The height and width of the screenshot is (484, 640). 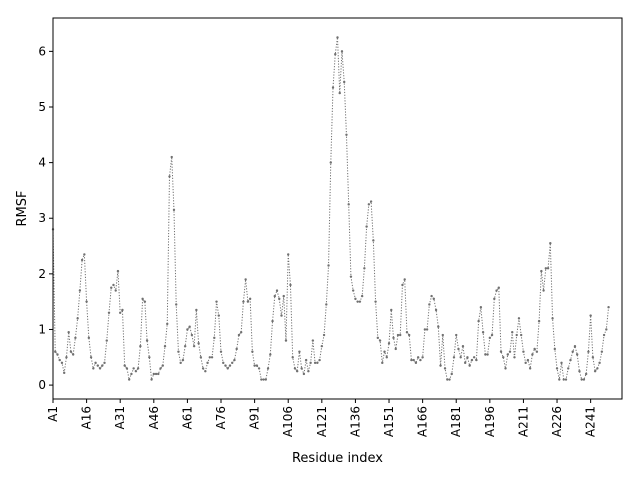 What do you see at coordinates (42, 385) in the screenshot?
I see `y-tick-label: 0` at bounding box center [42, 385].